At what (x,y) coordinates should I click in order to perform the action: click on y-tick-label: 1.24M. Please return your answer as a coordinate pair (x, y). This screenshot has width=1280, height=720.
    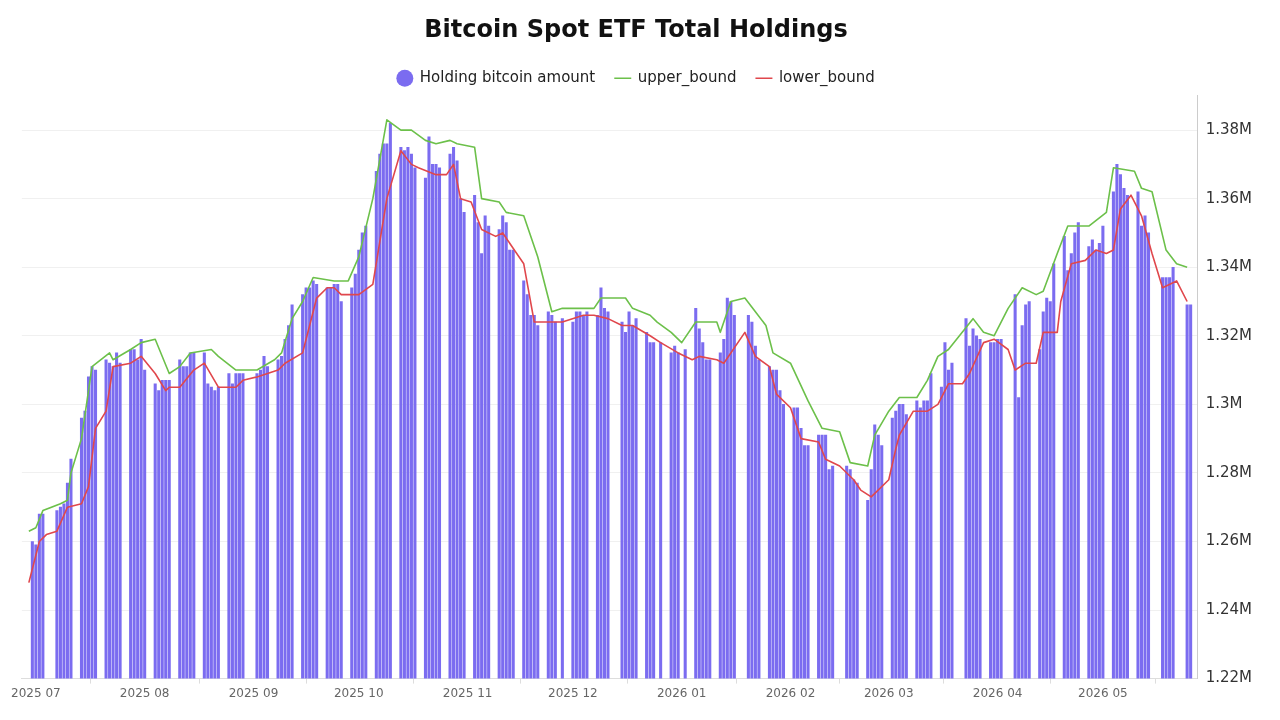
    Looking at the image, I should click on (1228, 608).